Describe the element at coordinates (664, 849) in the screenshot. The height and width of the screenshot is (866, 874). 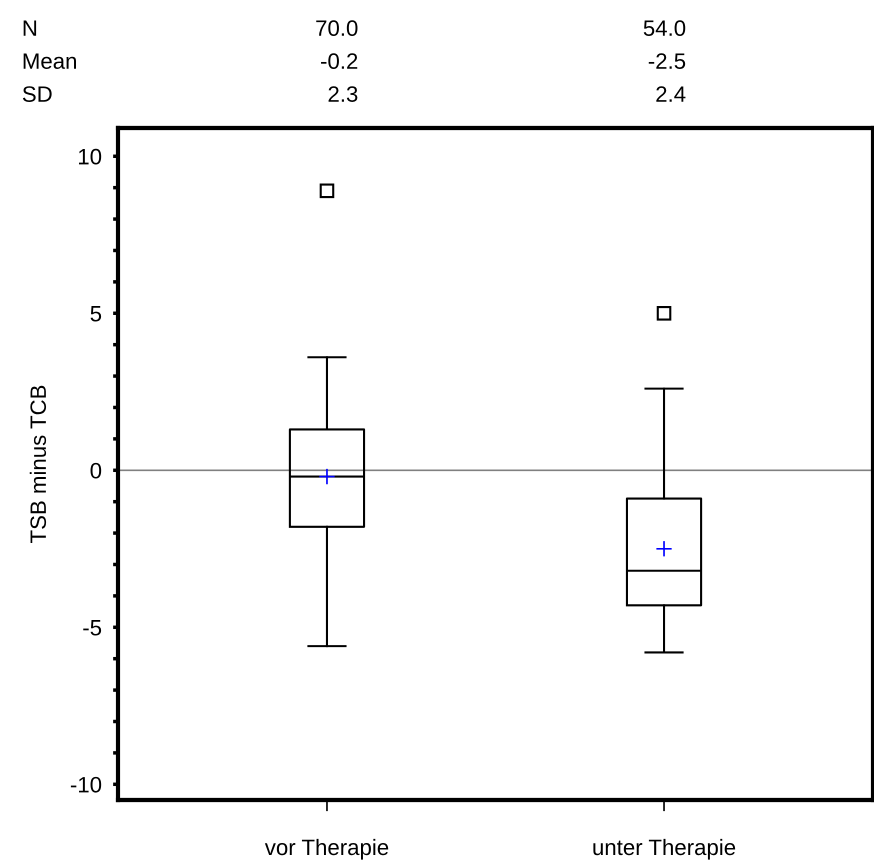
I see `x-tick-label: unter Therapie` at that location.